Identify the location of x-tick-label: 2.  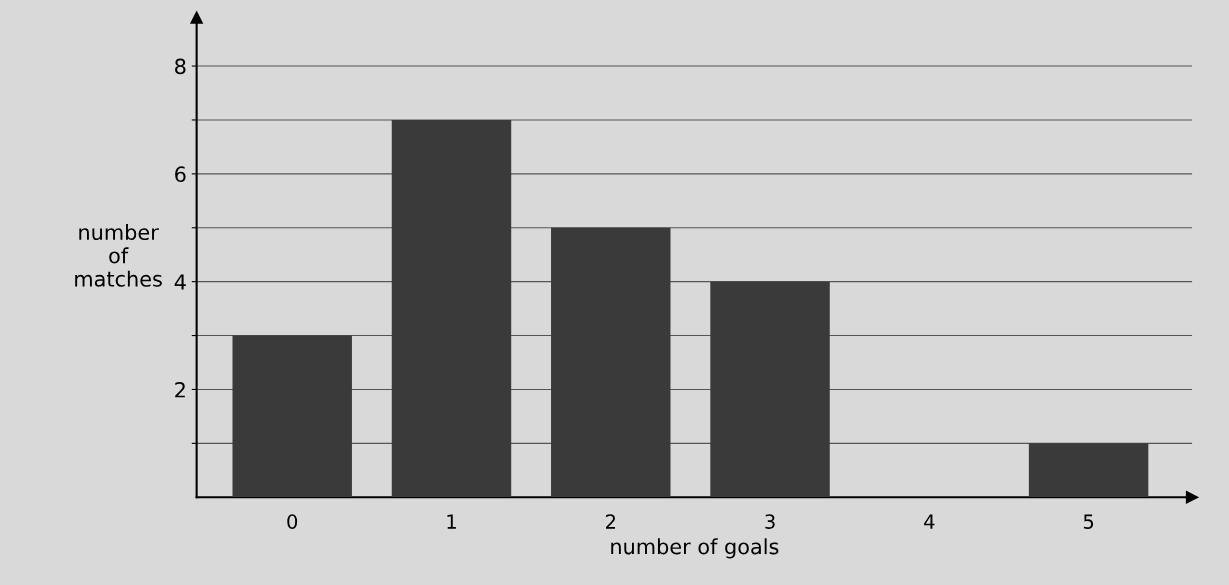
(610, 521).